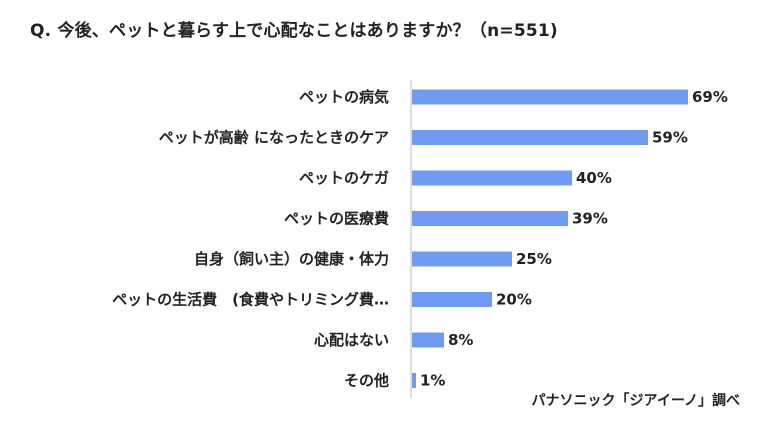  Describe the element at coordinates (534, 259) in the screenshot. I see `value-label: 25%` at that location.